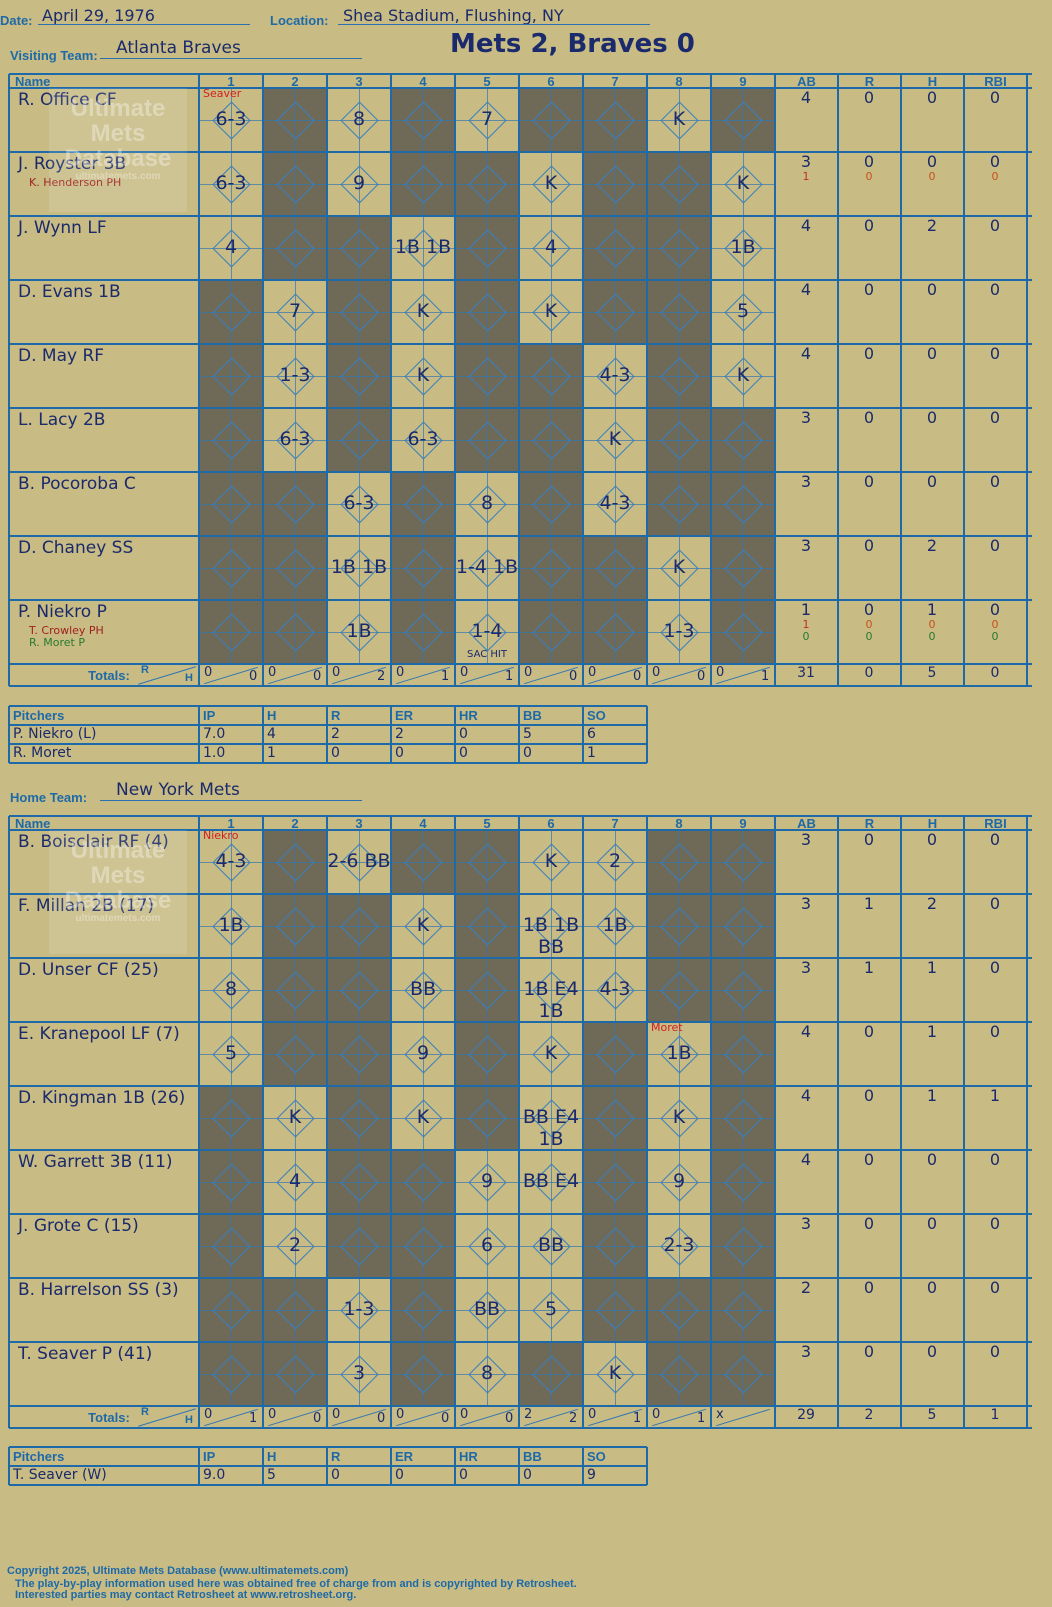  Describe the element at coordinates (231, 1053) in the screenshot. I see `play-result: 5` at that location.